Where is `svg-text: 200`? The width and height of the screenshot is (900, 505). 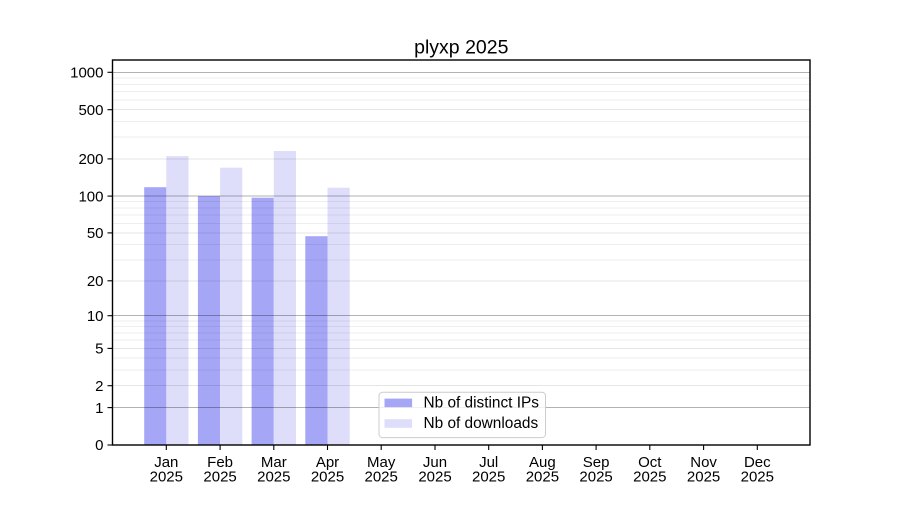
svg-text: 200 is located at coordinates (90, 159).